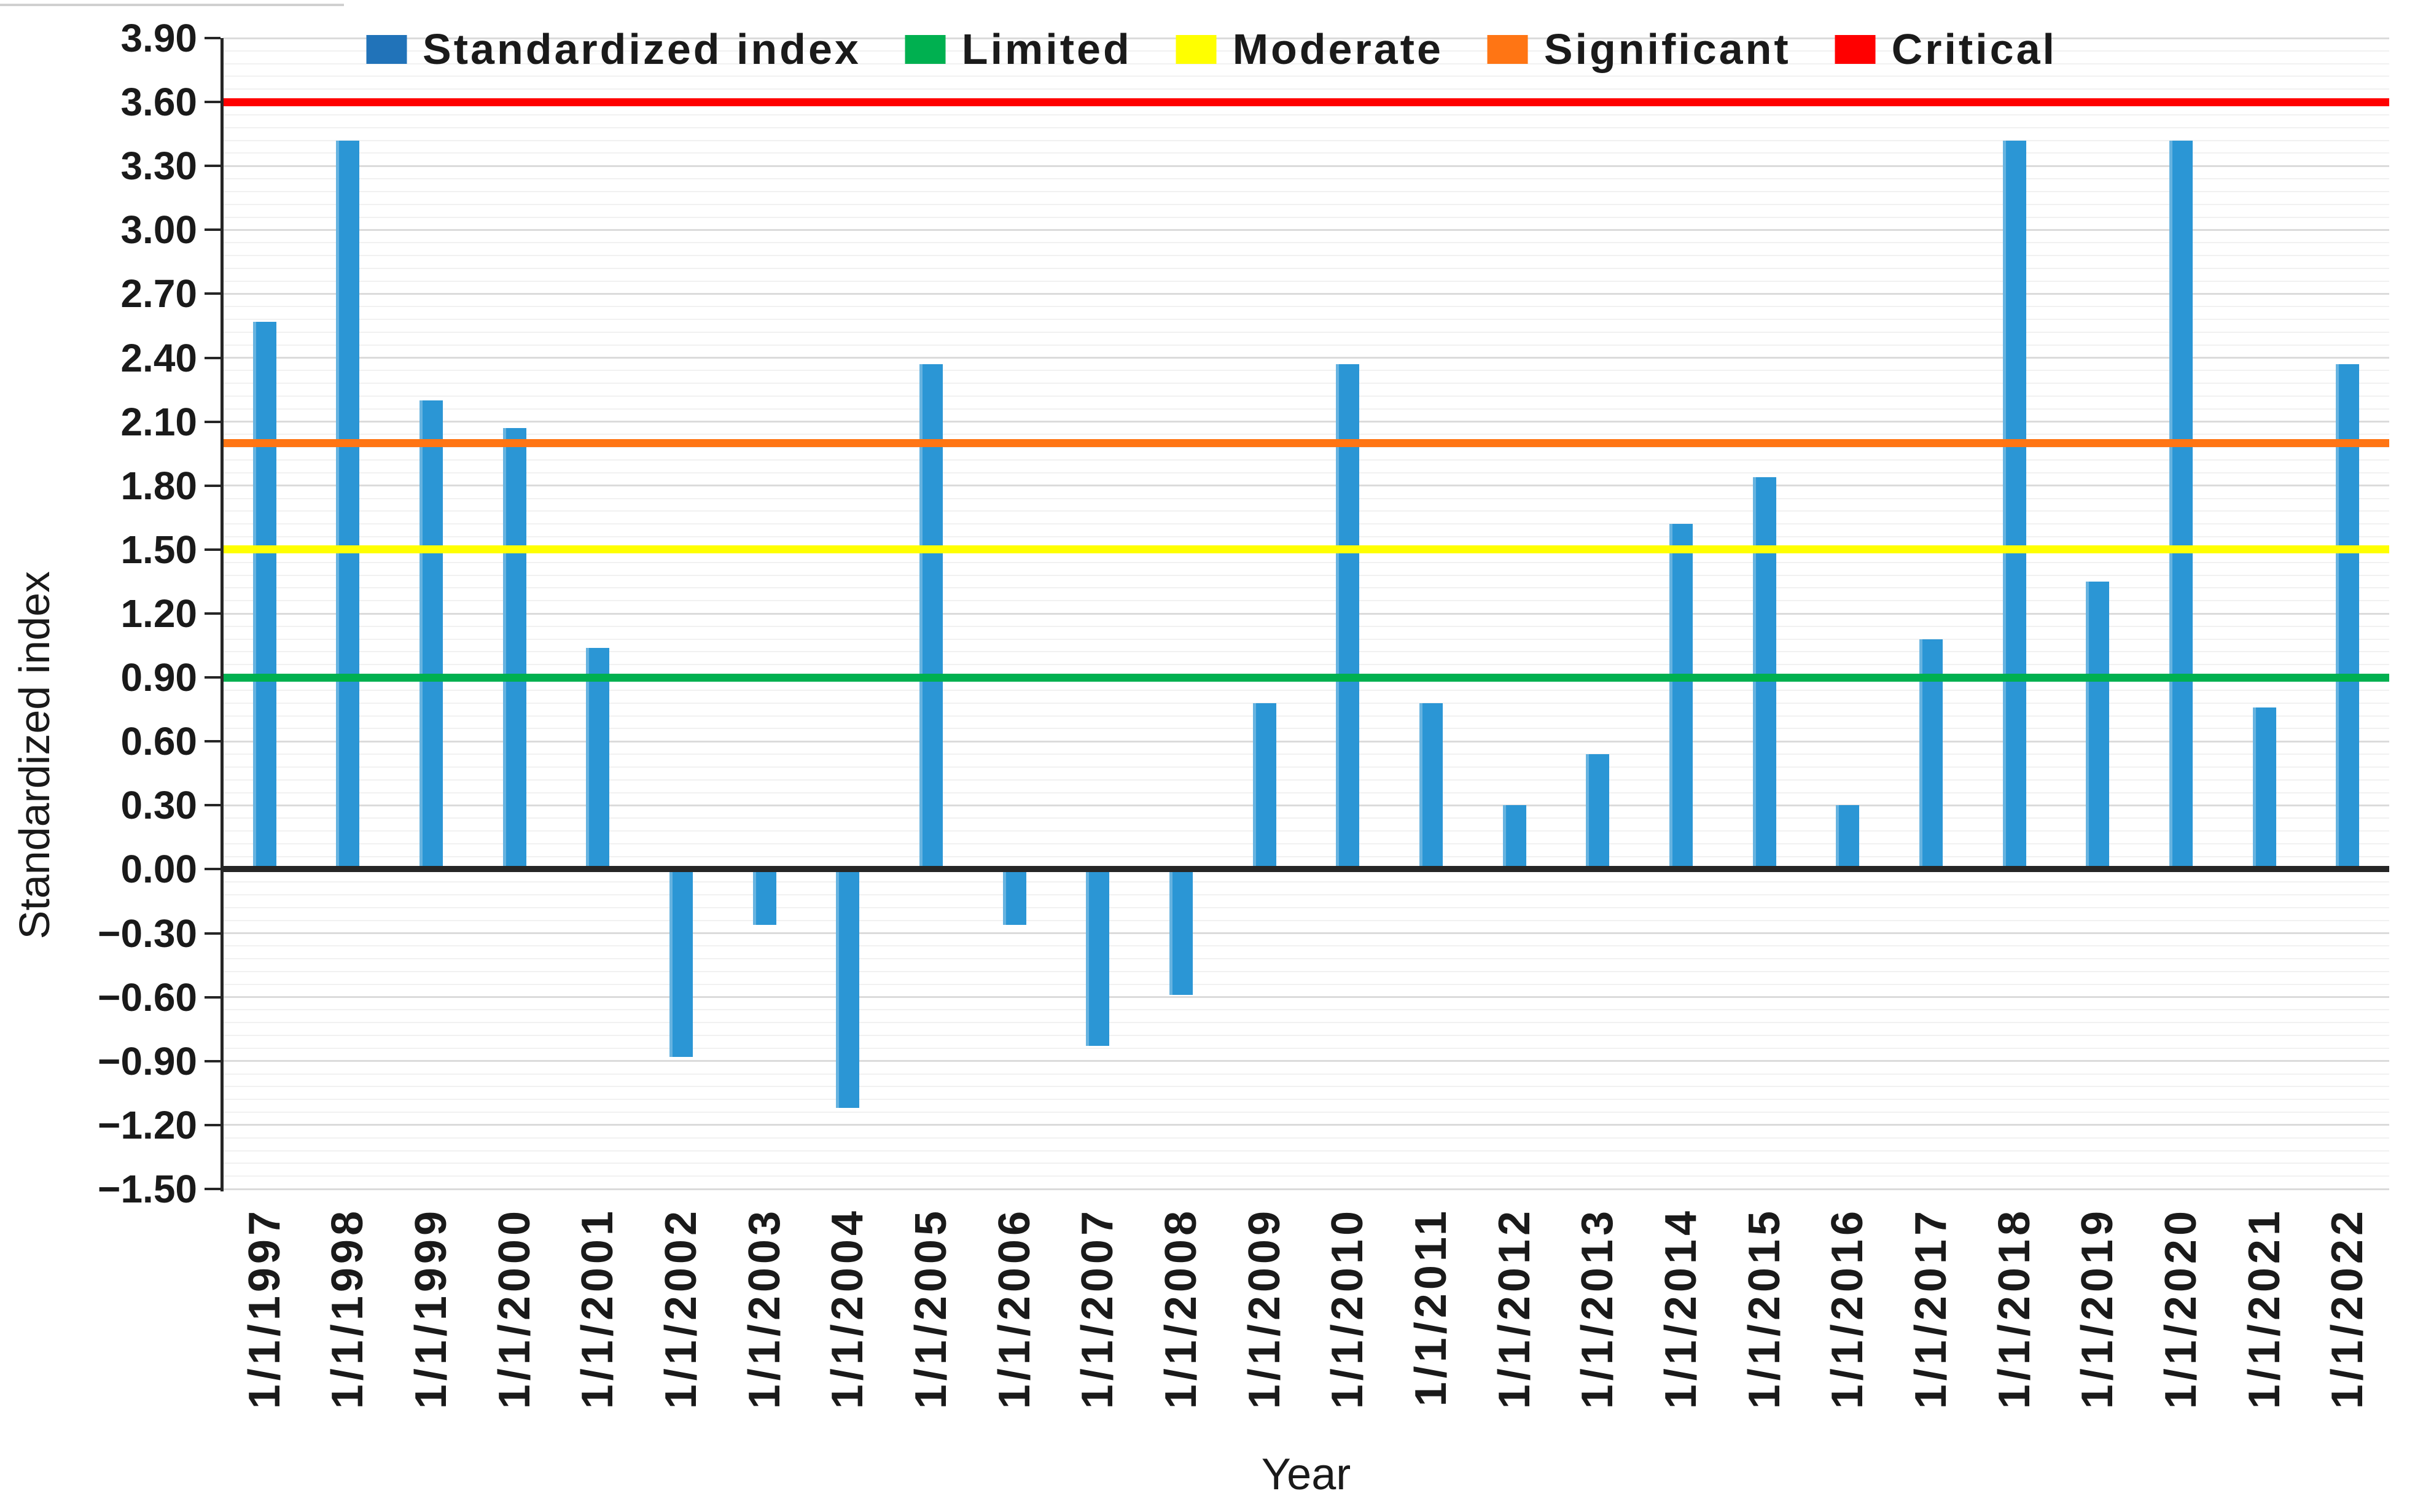 This screenshot has width=2423, height=1512. Describe the element at coordinates (1348, 617) in the screenshot. I see `bar-2010` at that location.